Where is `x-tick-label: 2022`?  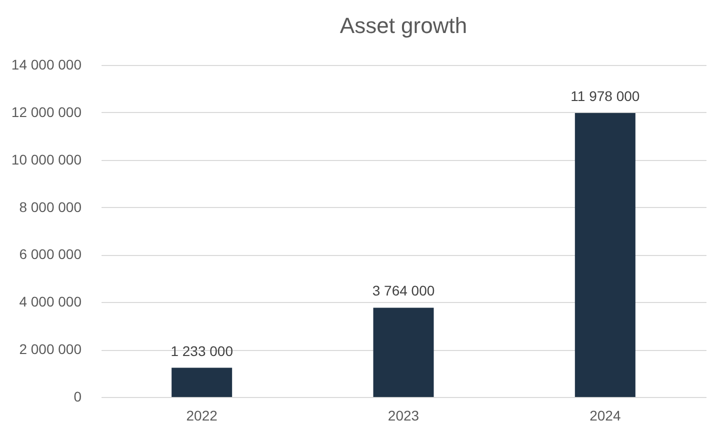 x-tick-label: 2022 is located at coordinates (202, 416).